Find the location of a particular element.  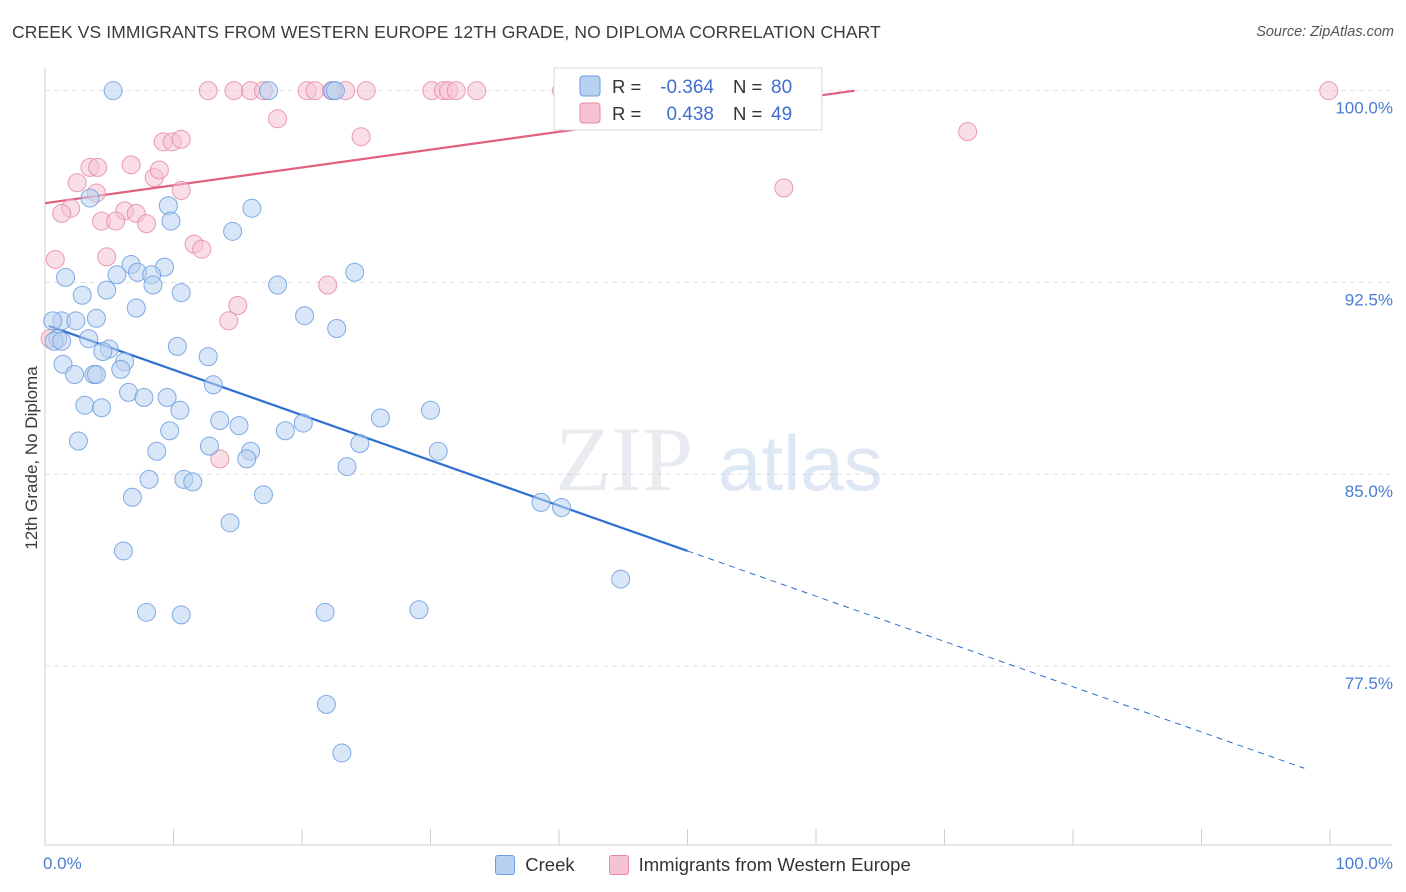

legend-n-label-creek: N = is located at coordinates (747, 86).